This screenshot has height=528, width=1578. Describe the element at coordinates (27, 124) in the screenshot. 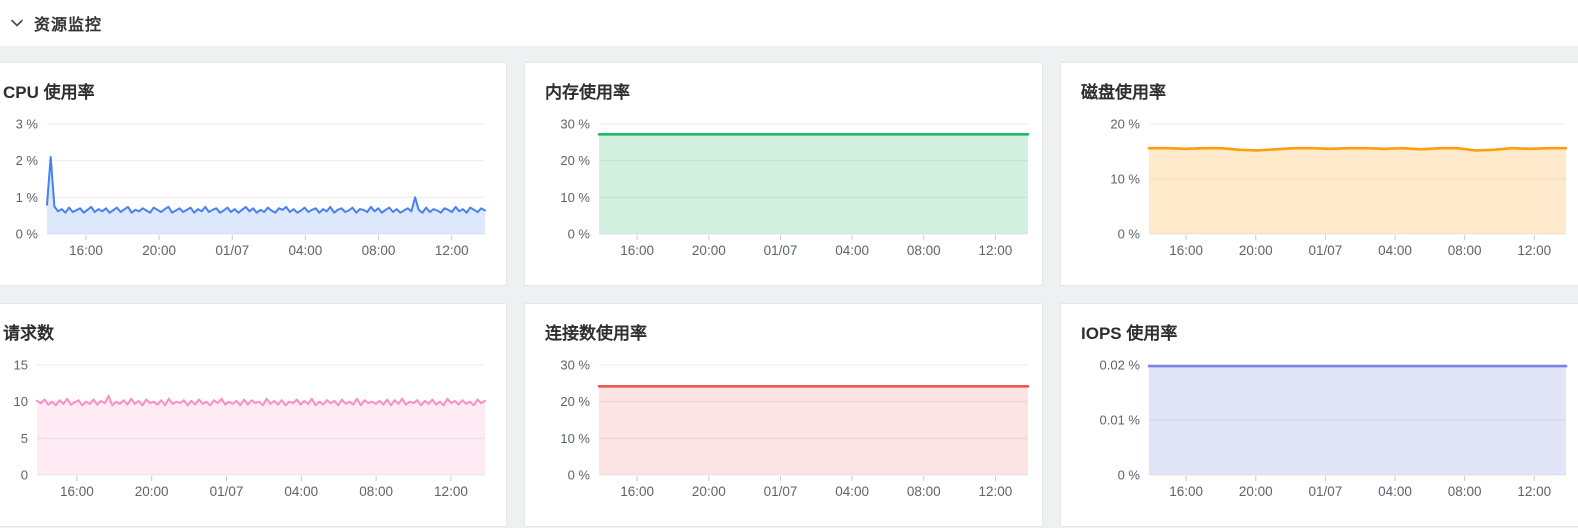

I see `svg-text: 3 %` at that location.